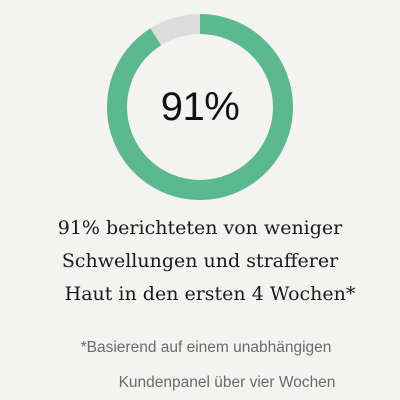 This screenshot has width=400, height=400. Describe the element at coordinates (200, 228) in the screenshot. I see `claim-line: 91% berichteten von weniger` at that location.